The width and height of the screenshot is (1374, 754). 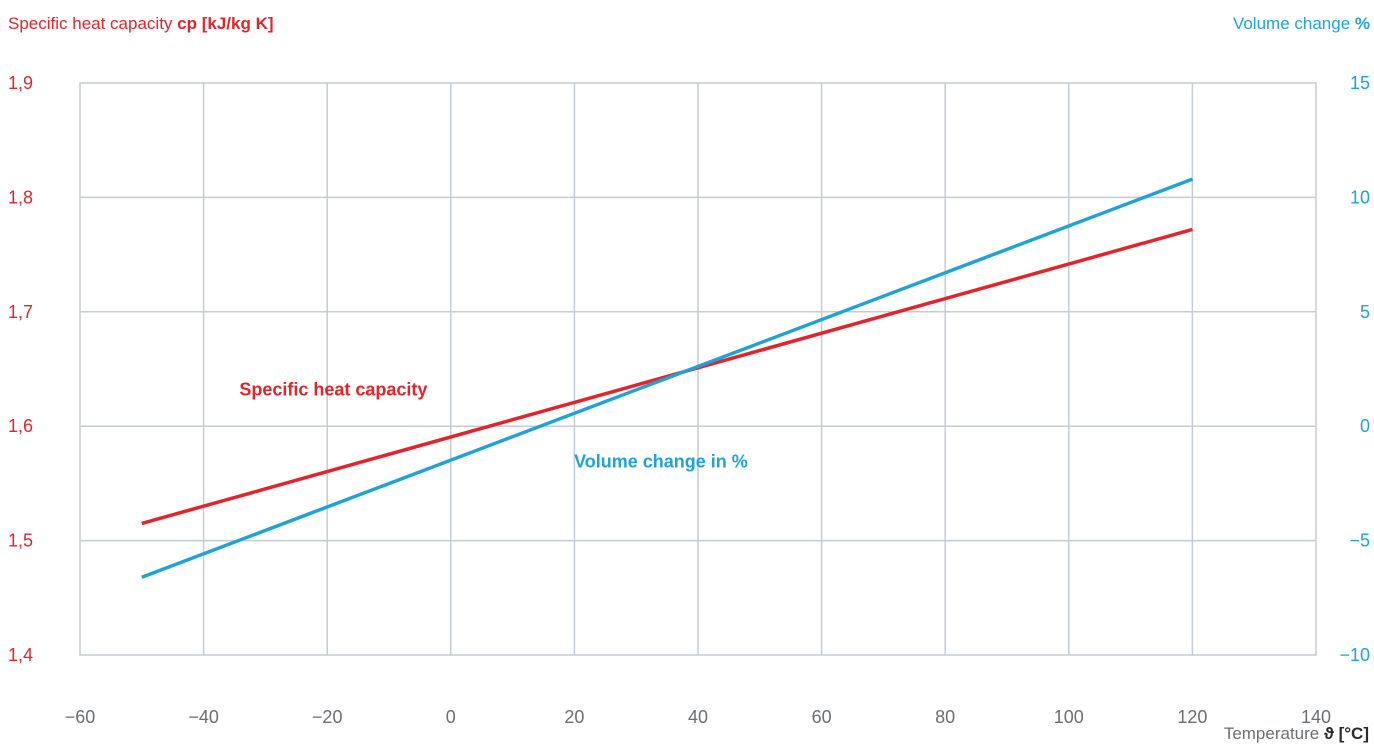 I want to click on y-left-tick-label: 1,5, so click(x=20, y=541).